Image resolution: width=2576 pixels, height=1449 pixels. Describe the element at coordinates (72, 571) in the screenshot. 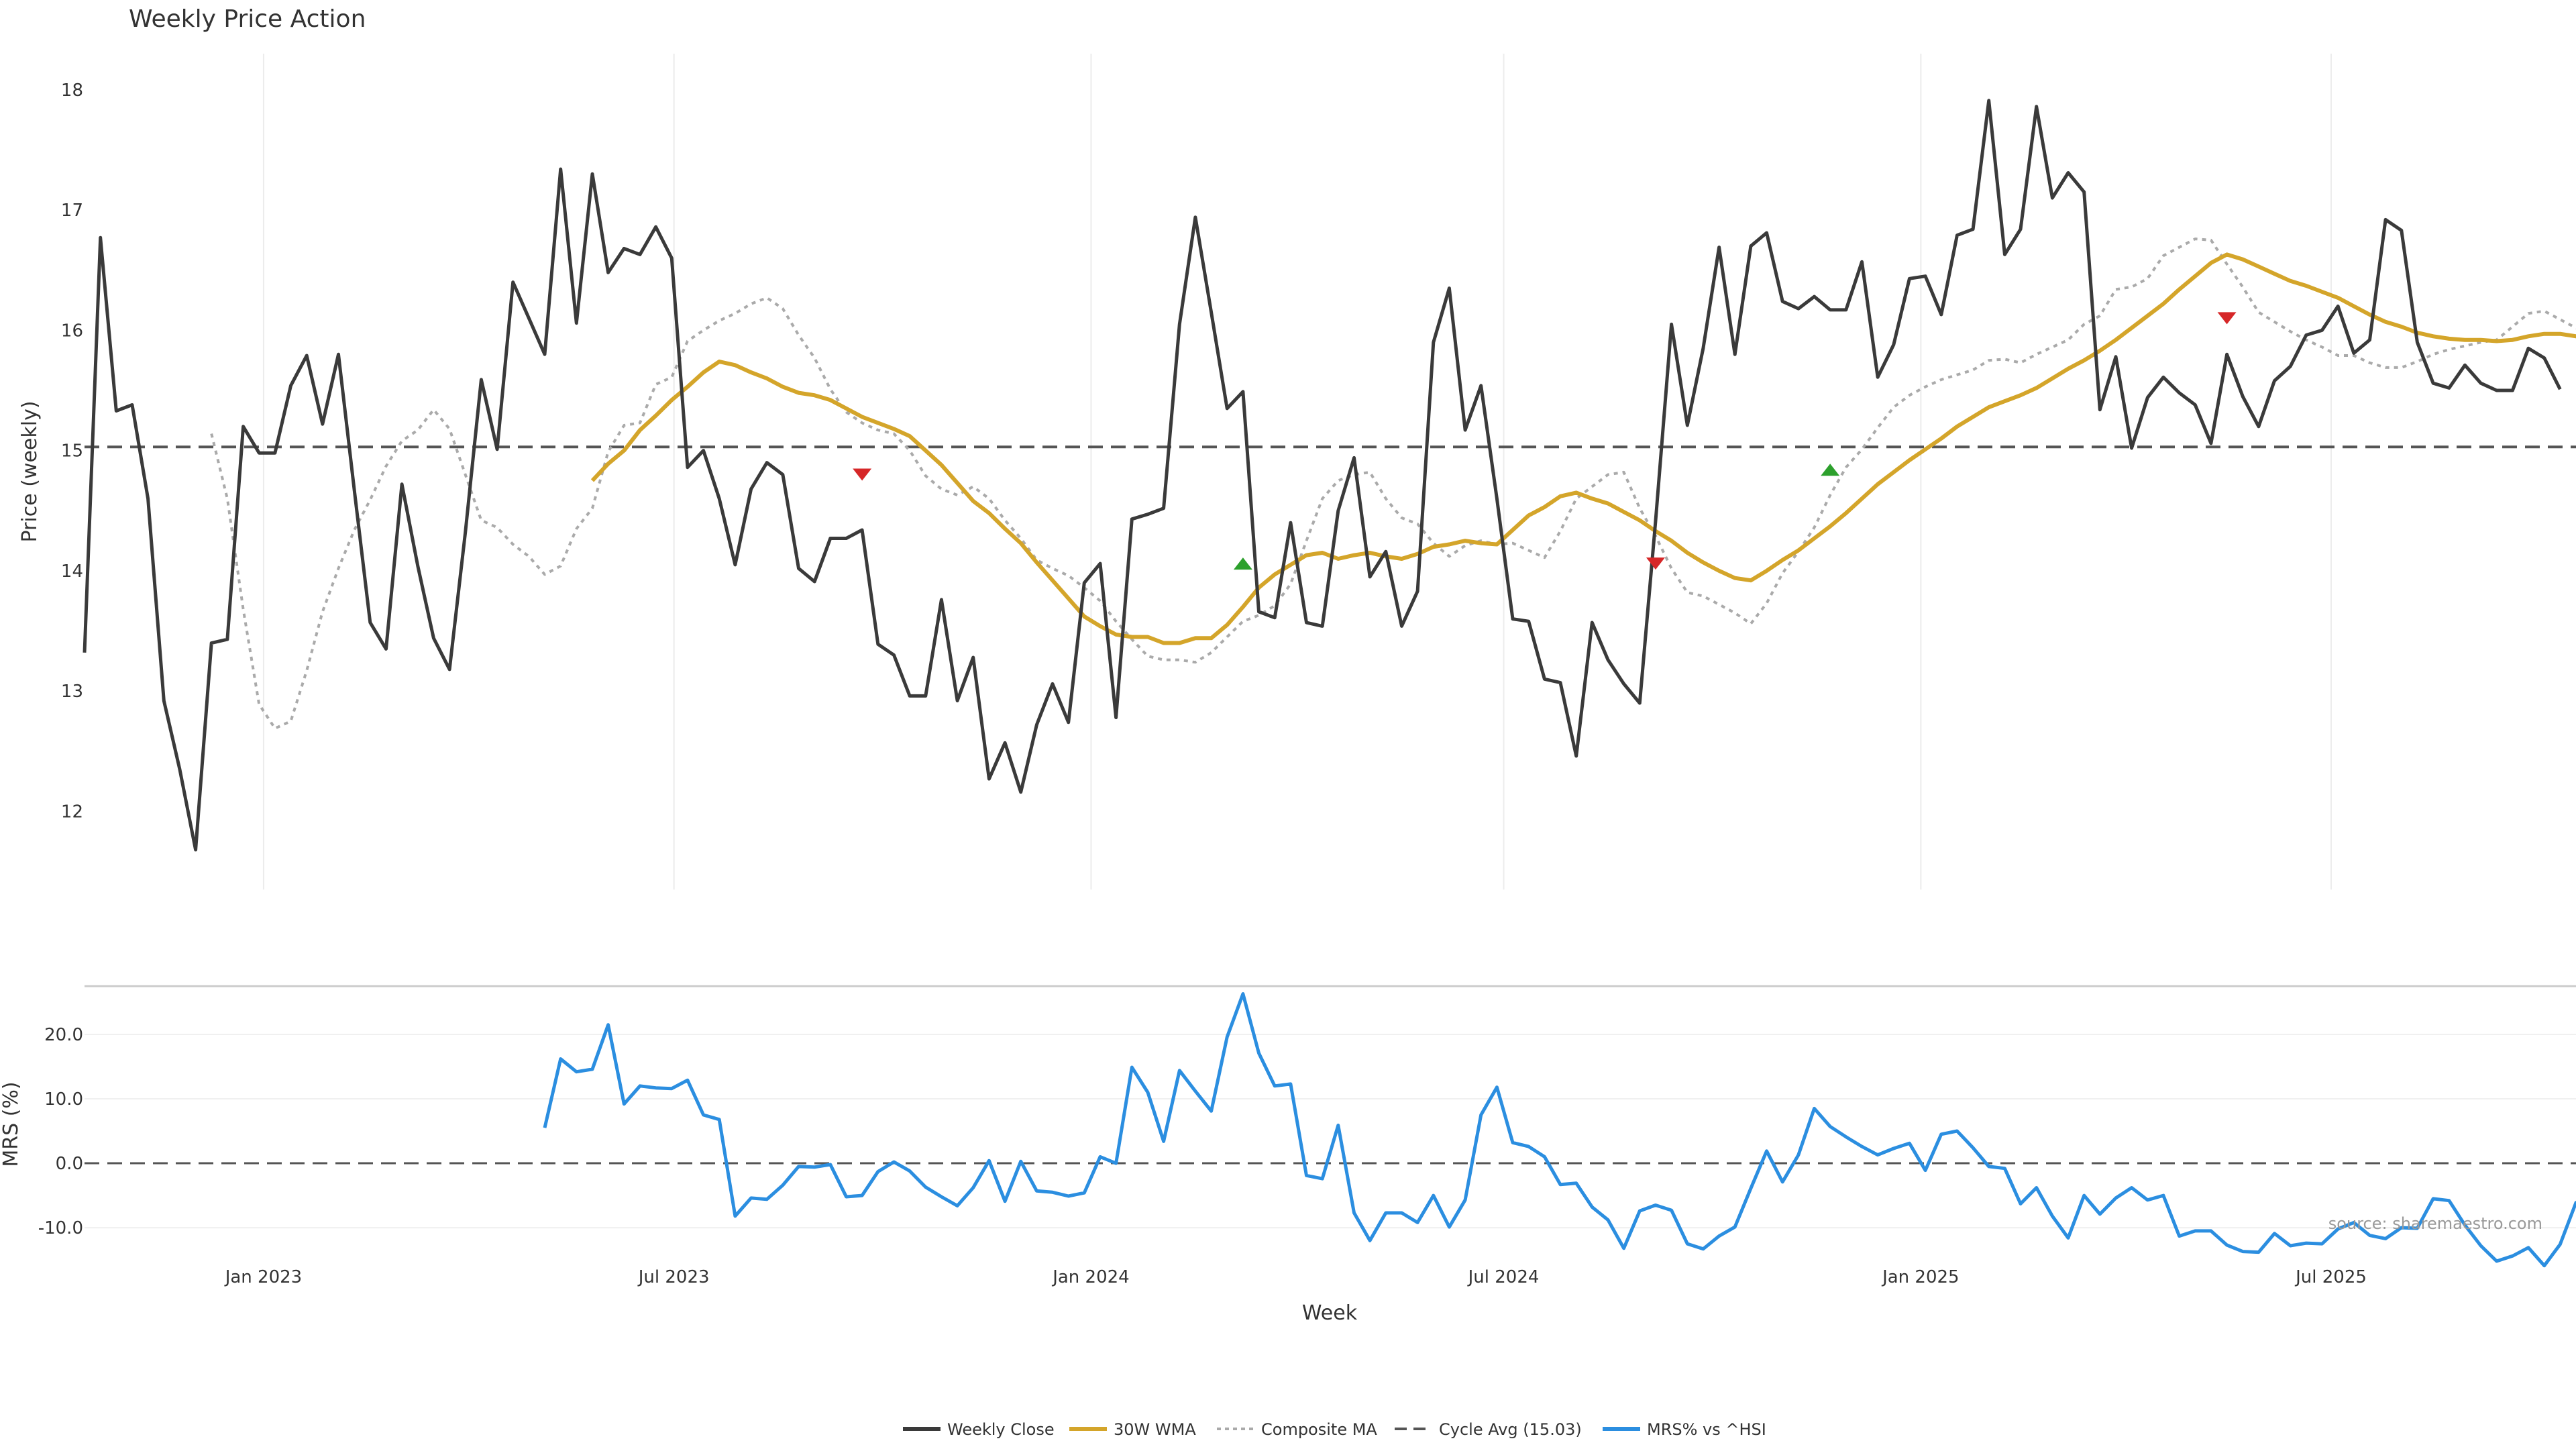

I see `price-y-tick-label: 14` at that location.